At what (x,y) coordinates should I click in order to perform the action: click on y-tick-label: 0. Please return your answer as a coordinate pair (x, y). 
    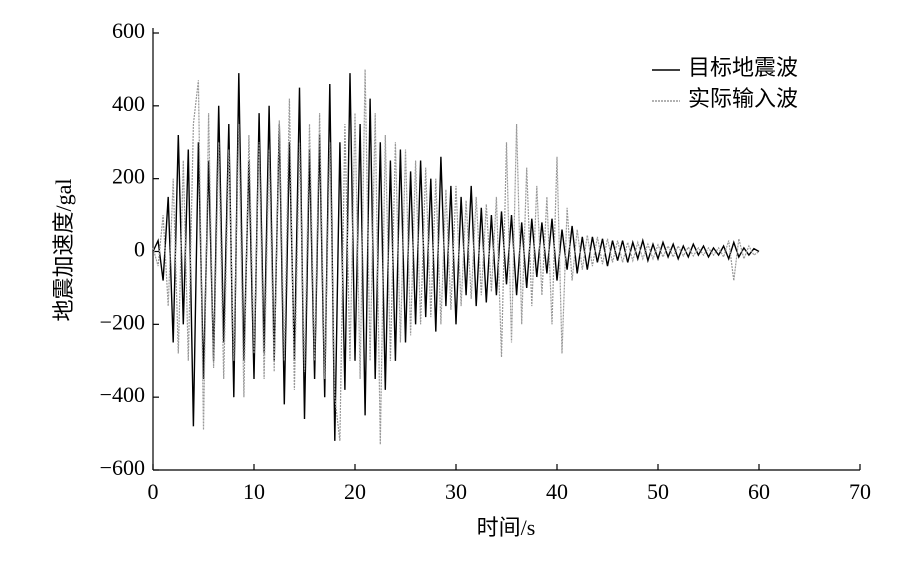
    Looking at the image, I should click on (139, 249).